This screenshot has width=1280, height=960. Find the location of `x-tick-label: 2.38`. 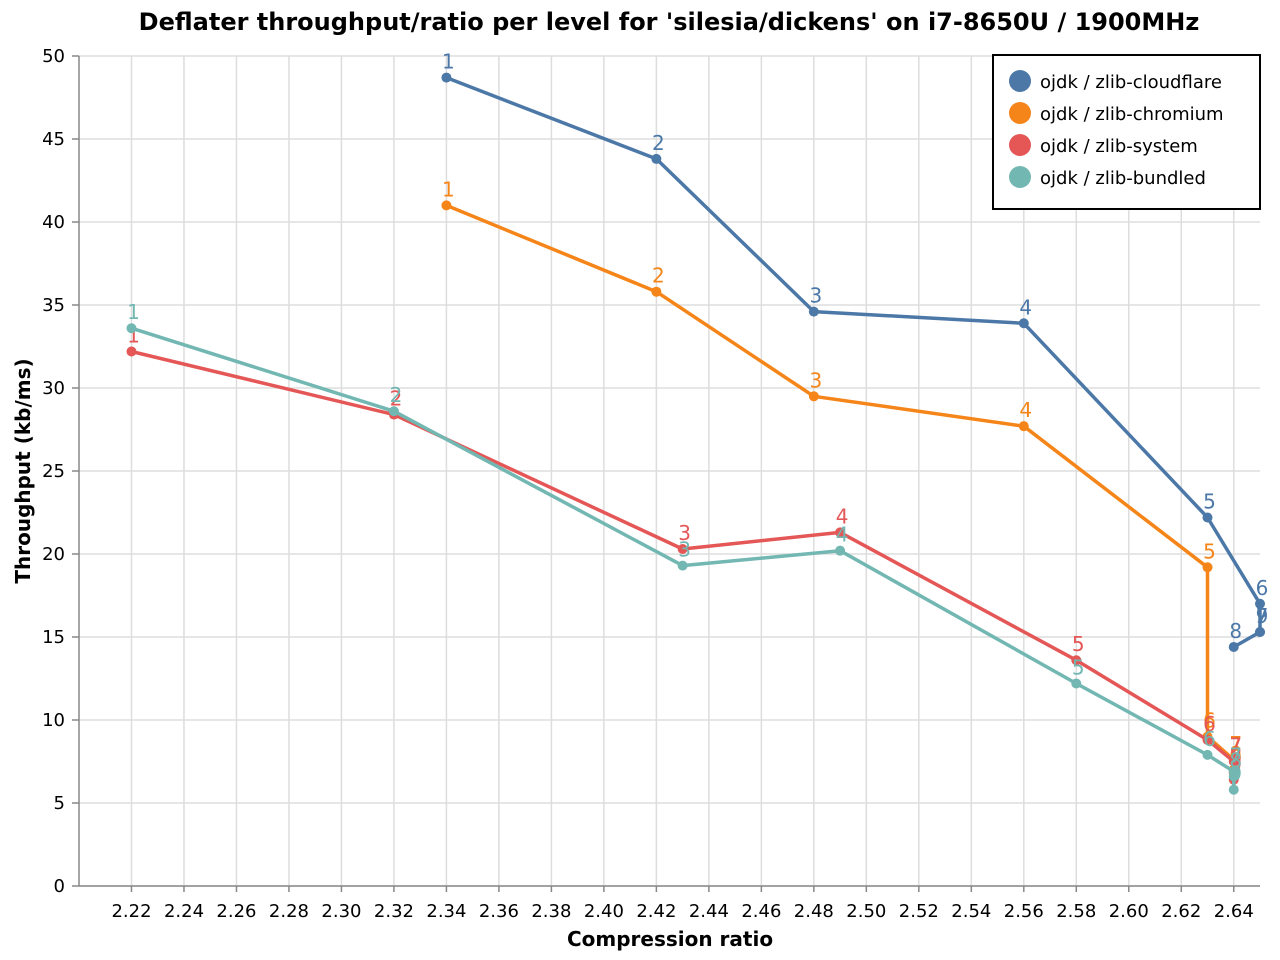

x-tick-label: 2.38 is located at coordinates (551, 911).